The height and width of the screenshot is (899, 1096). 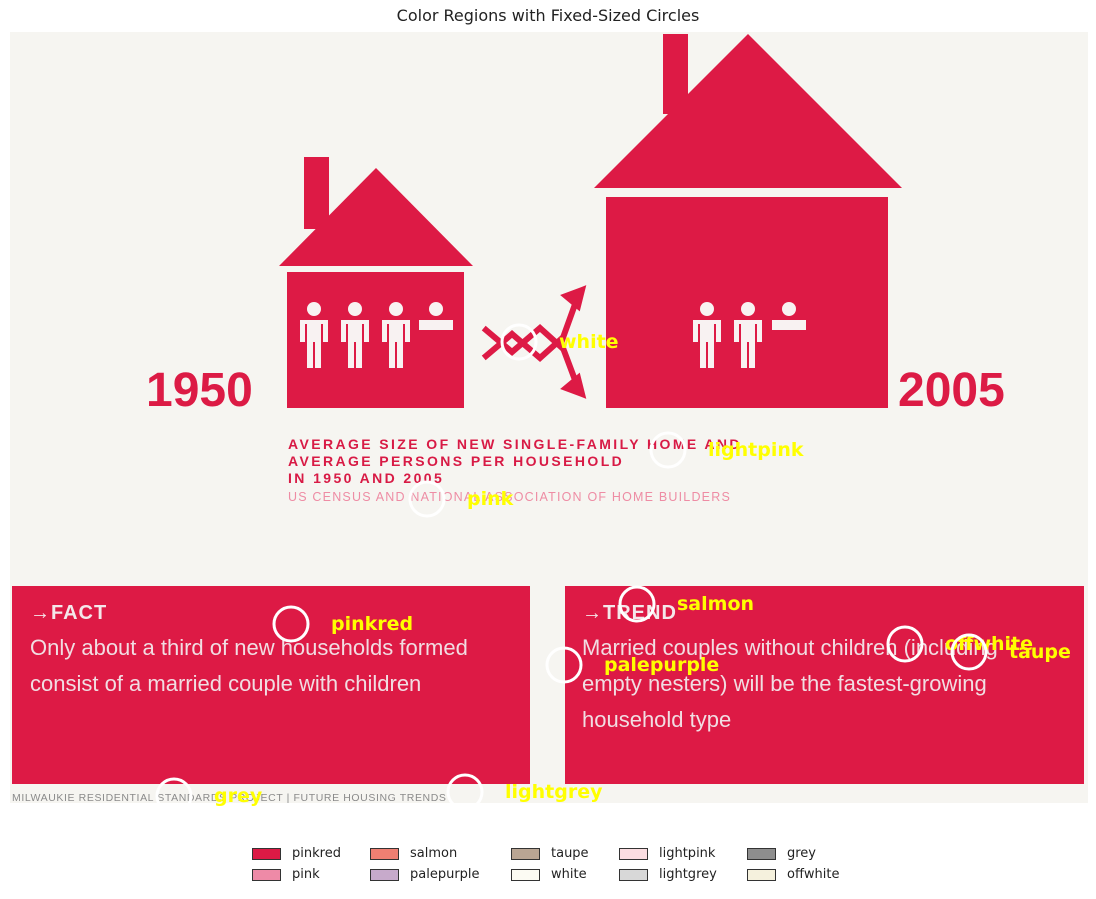 I want to click on trend-box, so click(x=824, y=685).